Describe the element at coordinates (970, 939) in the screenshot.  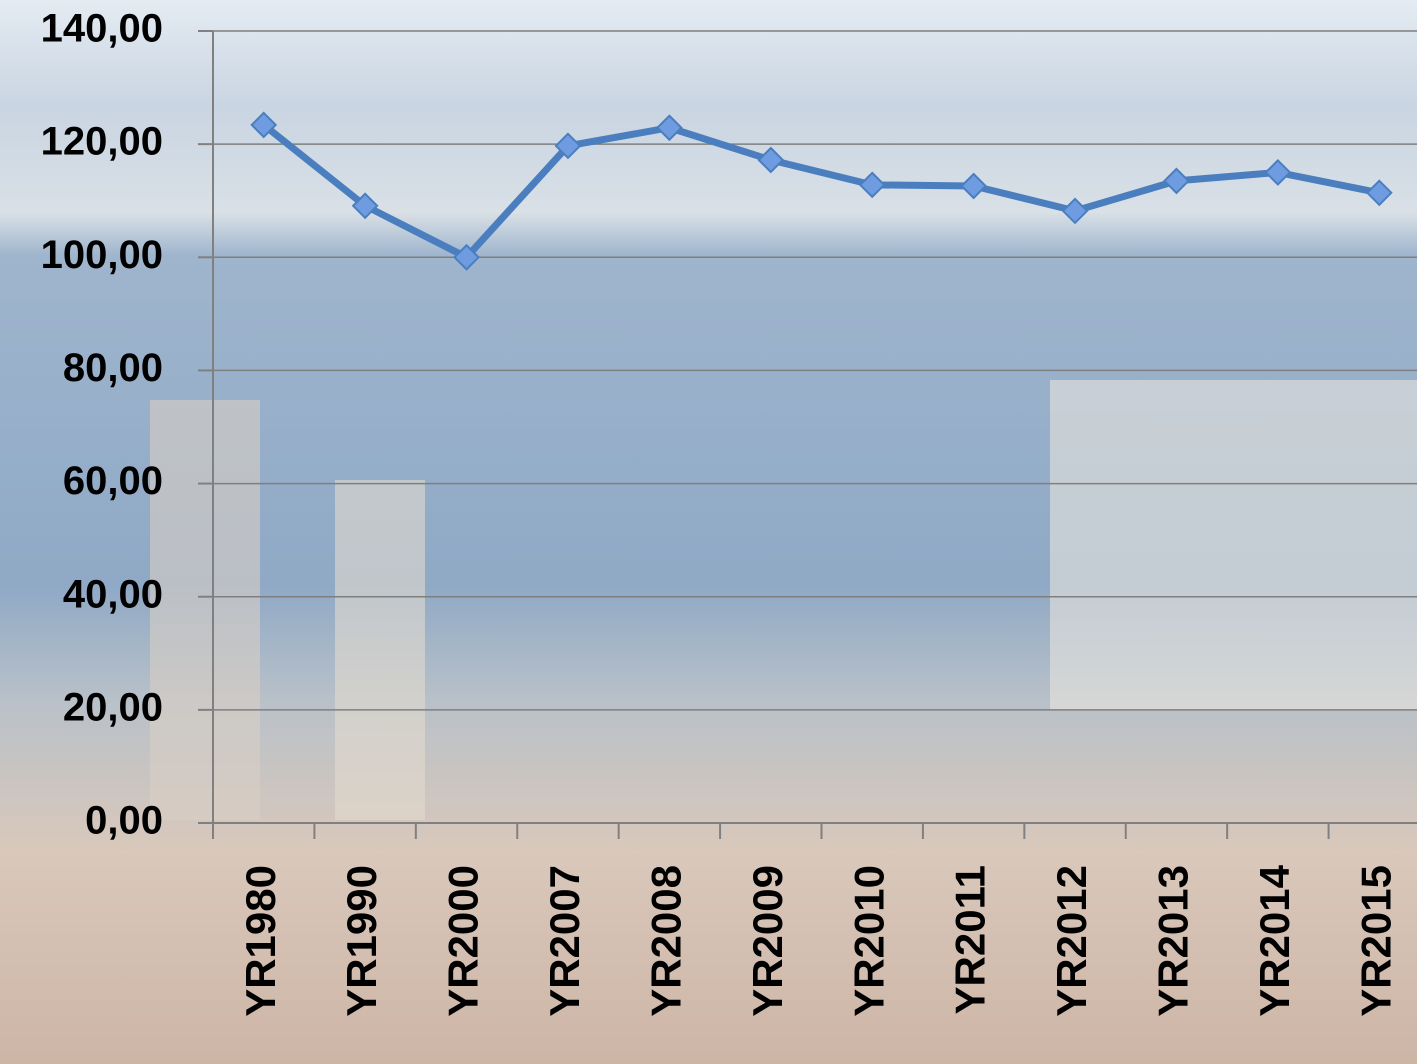
I see `x-tick-label: YR2011` at that location.